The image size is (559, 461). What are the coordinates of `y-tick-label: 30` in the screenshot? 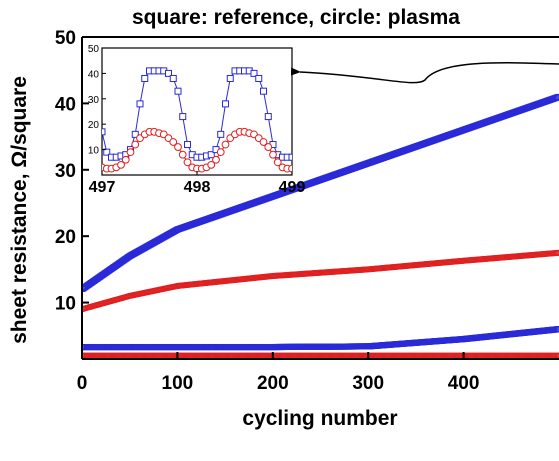 It's located at (65, 171).